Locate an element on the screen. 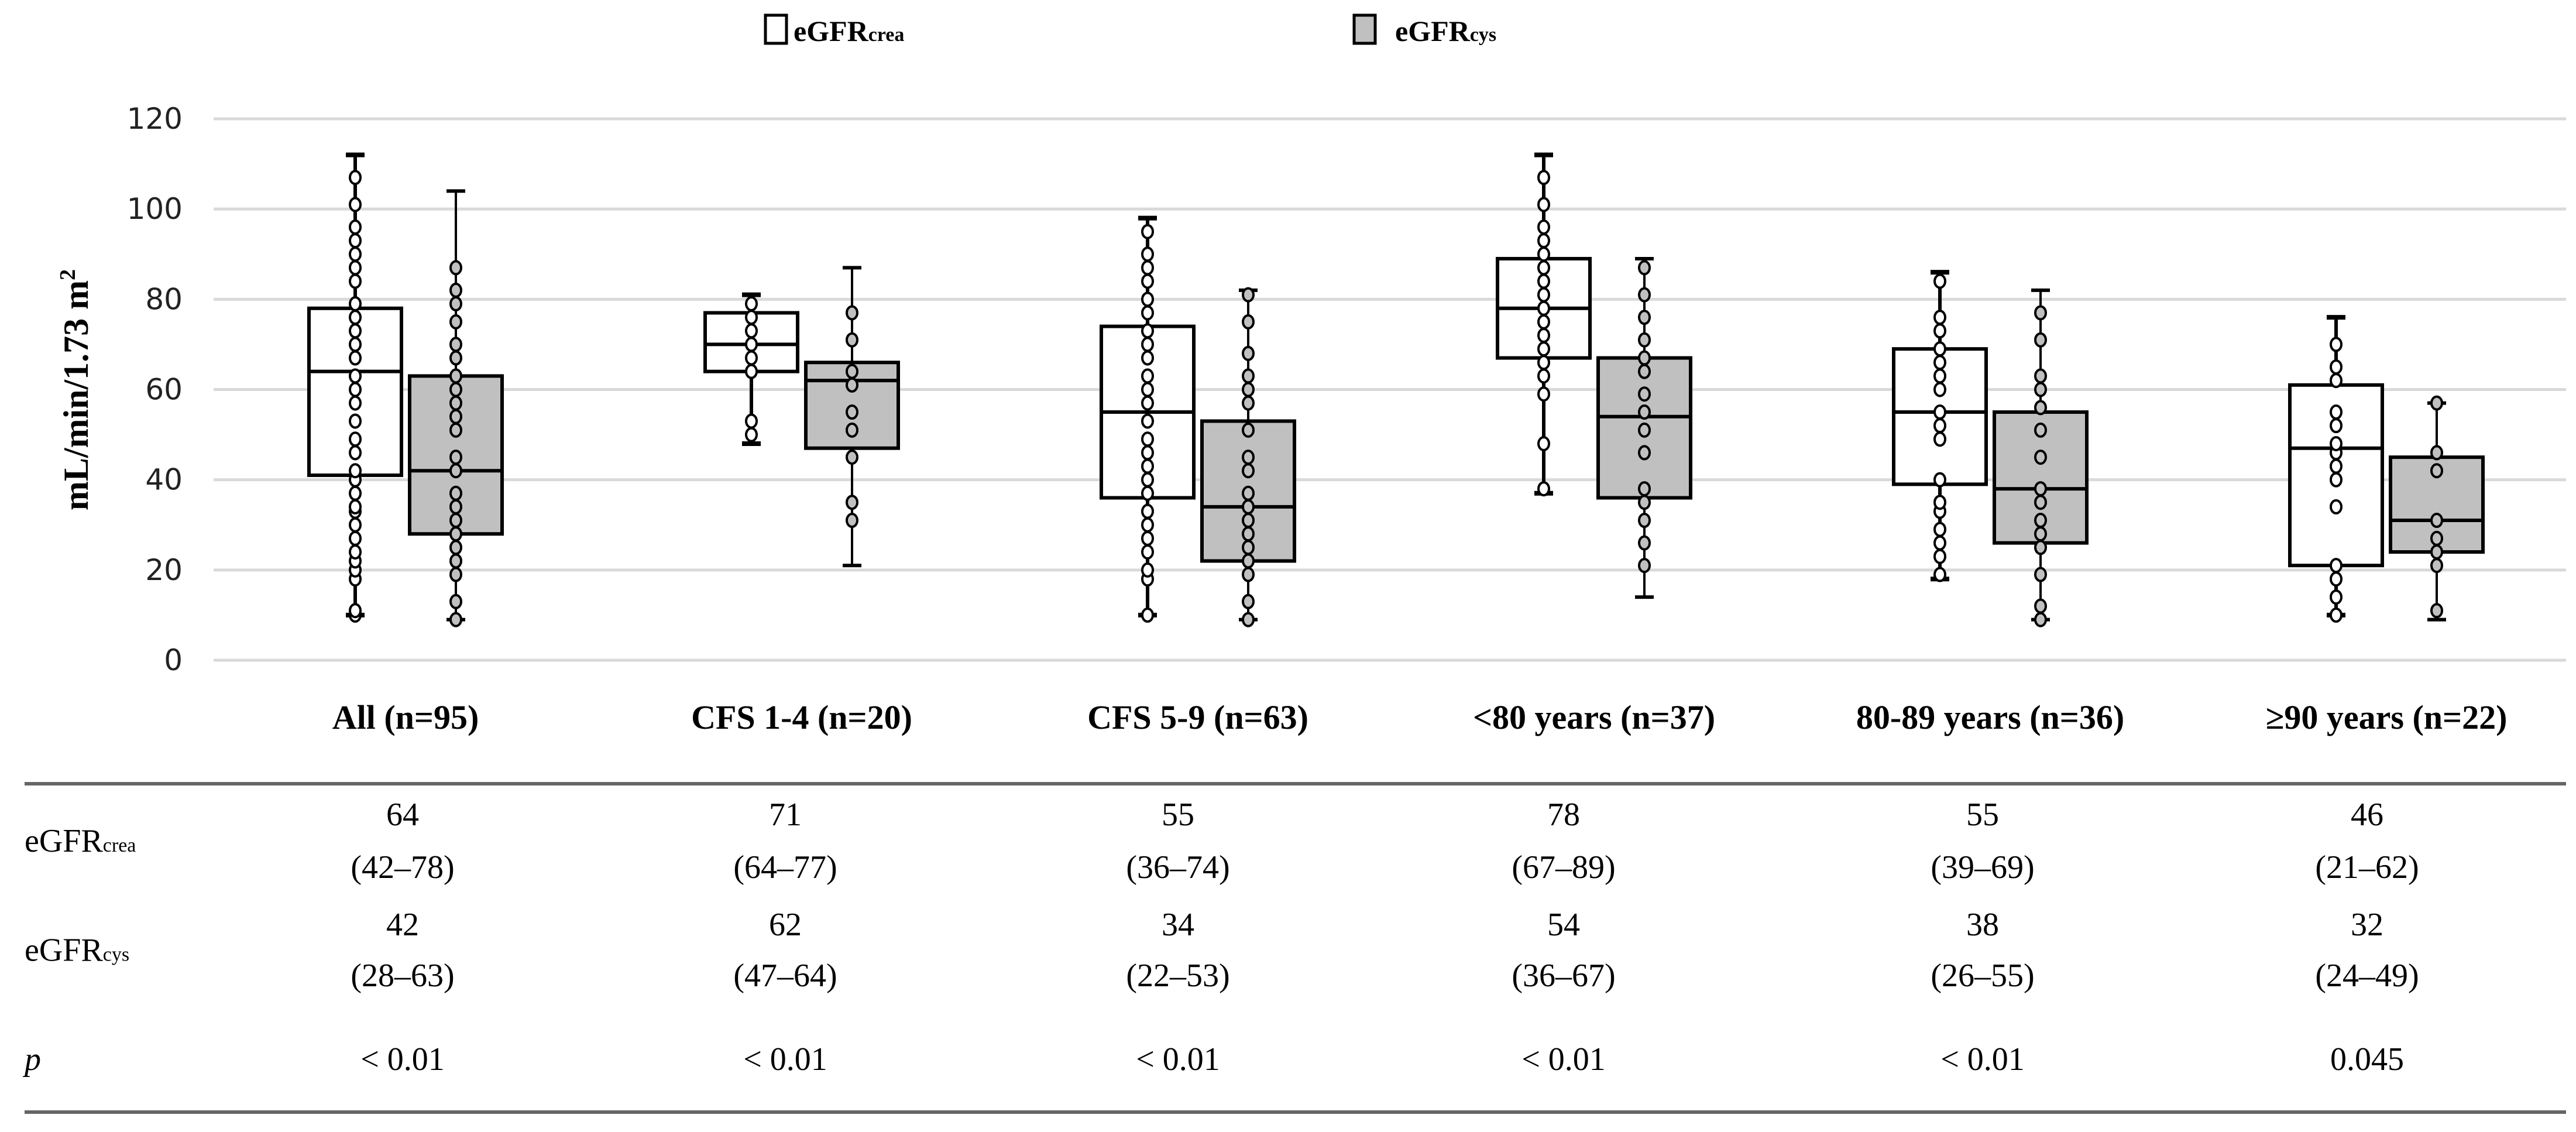  iqr-cell: (28–63) is located at coordinates (402, 976).